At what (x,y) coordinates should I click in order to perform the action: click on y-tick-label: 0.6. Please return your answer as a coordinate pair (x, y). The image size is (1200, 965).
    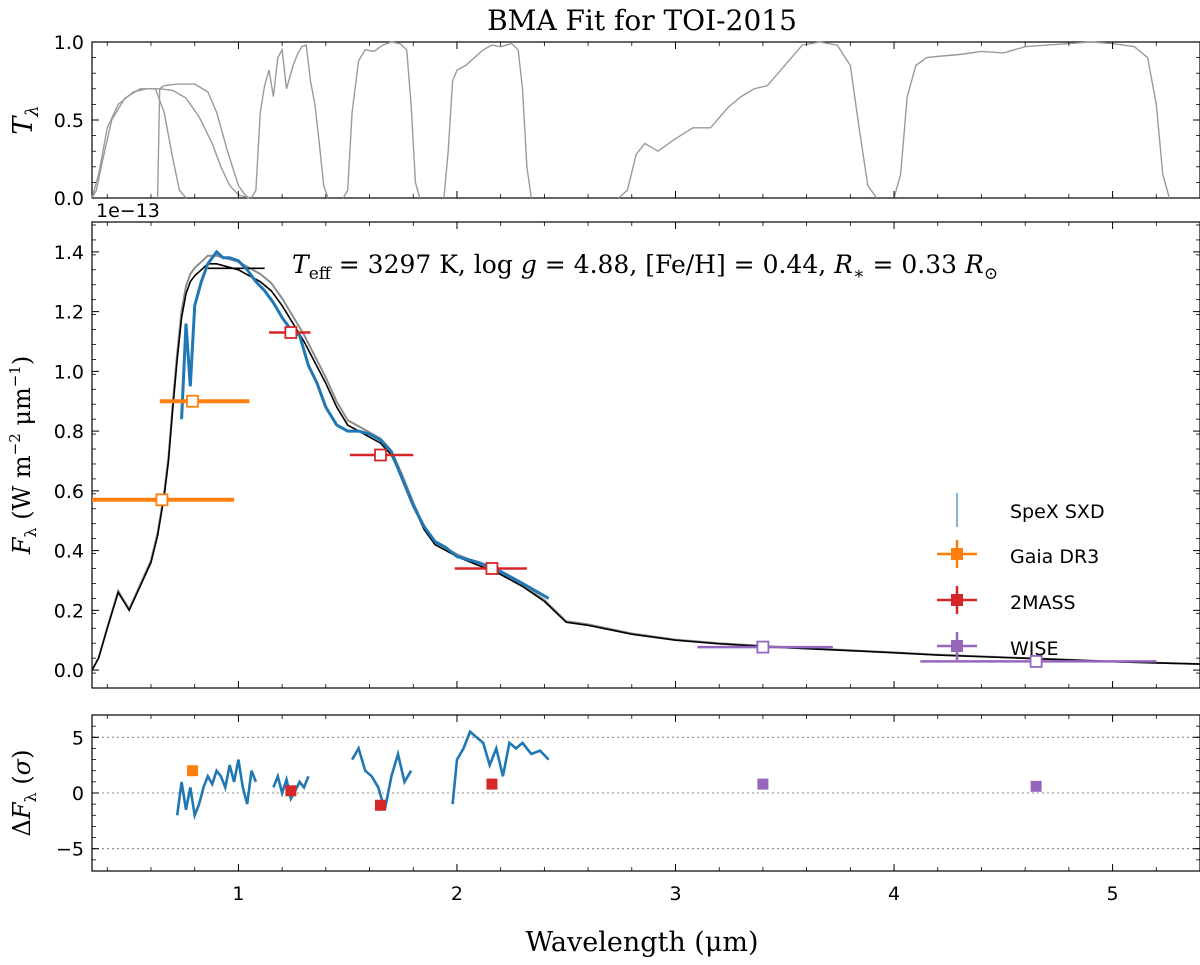
    Looking at the image, I should click on (69, 492).